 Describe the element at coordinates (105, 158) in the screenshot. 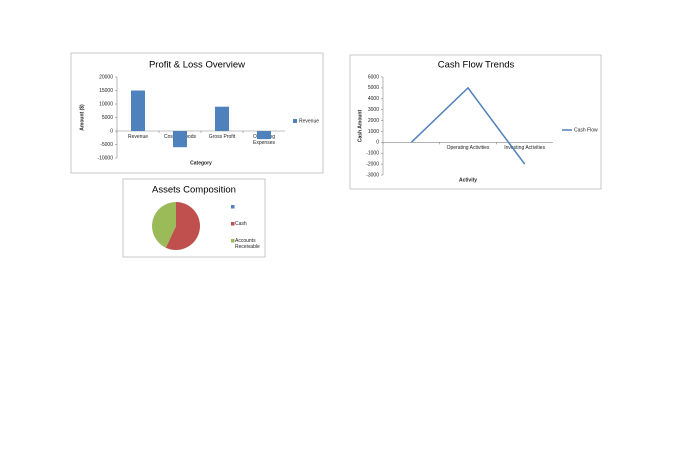

I see `y-tick-label: -10000` at that location.